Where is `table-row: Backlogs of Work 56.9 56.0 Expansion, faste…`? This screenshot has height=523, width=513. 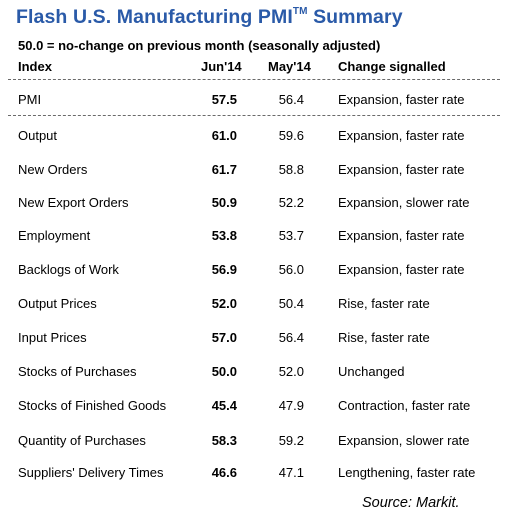
table-row: Backlogs of Work 56.9 56.0 Expansion, faste… is located at coordinates (256, 271).